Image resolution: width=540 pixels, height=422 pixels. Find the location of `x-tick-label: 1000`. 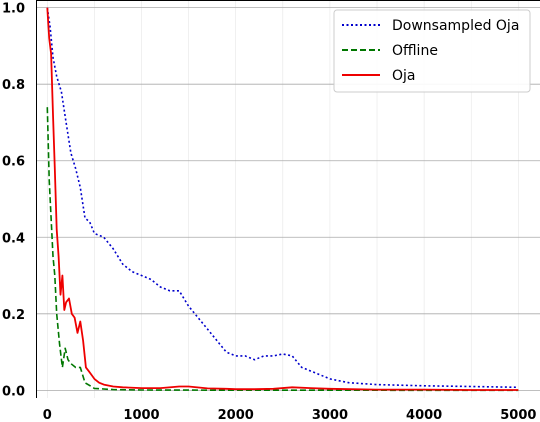

x-tick-label: 1000 is located at coordinates (141, 415).